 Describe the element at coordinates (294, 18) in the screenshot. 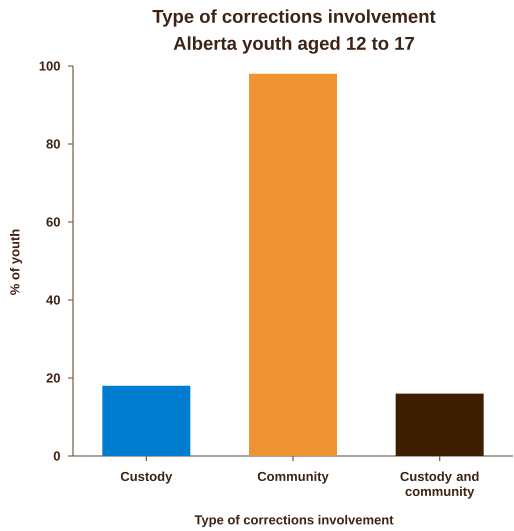

I see `chart-title: Type of corrections involvement` at that location.